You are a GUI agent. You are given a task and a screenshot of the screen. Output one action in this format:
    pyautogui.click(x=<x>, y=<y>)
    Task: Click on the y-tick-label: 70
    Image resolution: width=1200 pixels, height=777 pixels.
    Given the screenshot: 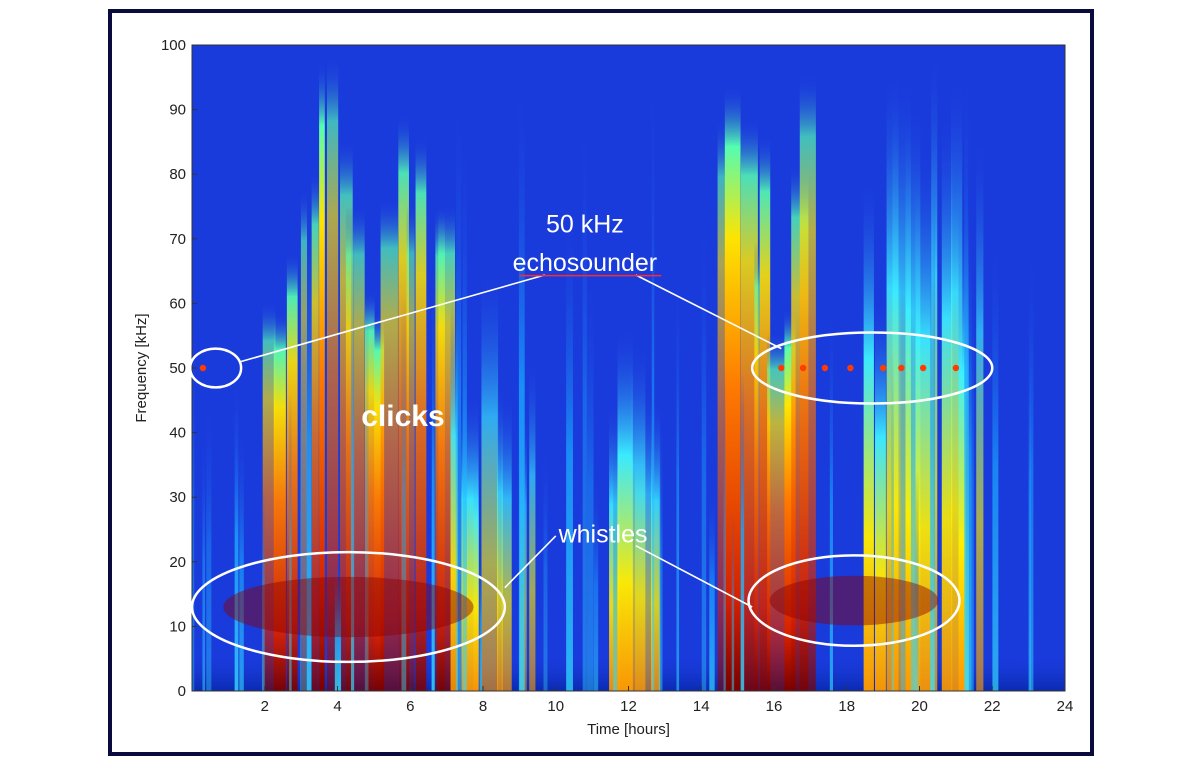 What is the action you would take?
    pyautogui.click(x=177, y=239)
    